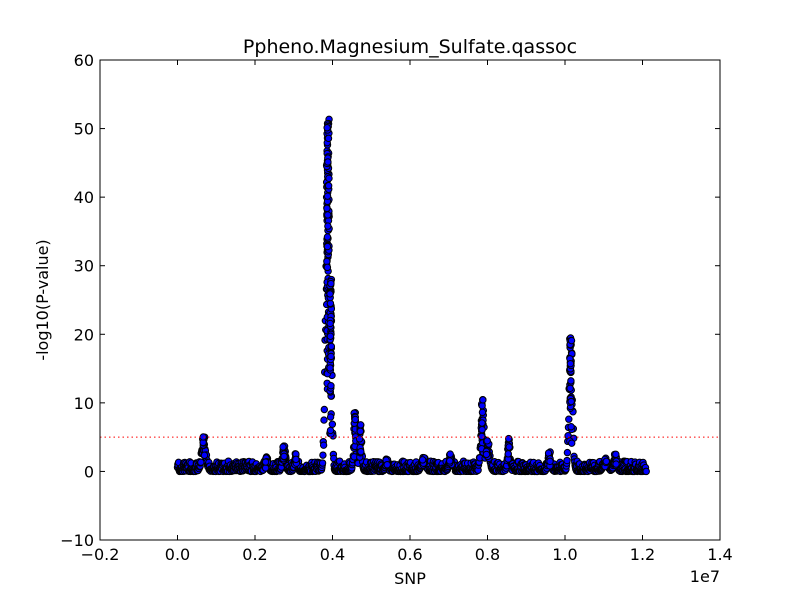 Image resolution: width=800 pixels, height=600 pixels. Describe the element at coordinates (77, 540) in the screenshot. I see `y-tick-label: −10` at that location.